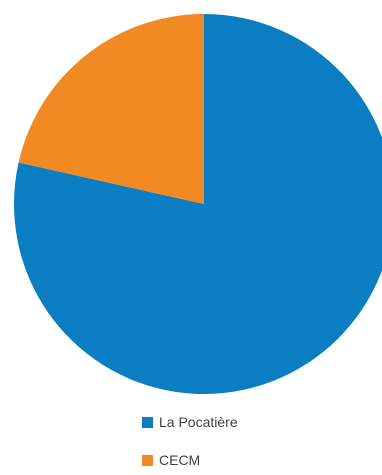  I want to click on legend-item-cecm: CECM, so click(190, 460).